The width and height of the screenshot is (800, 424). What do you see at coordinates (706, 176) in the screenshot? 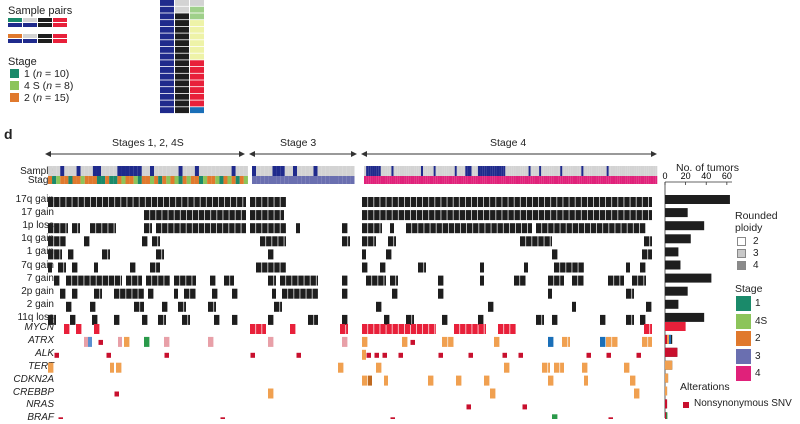
I see `bar-axis-tick-label: 40` at bounding box center [706, 176].